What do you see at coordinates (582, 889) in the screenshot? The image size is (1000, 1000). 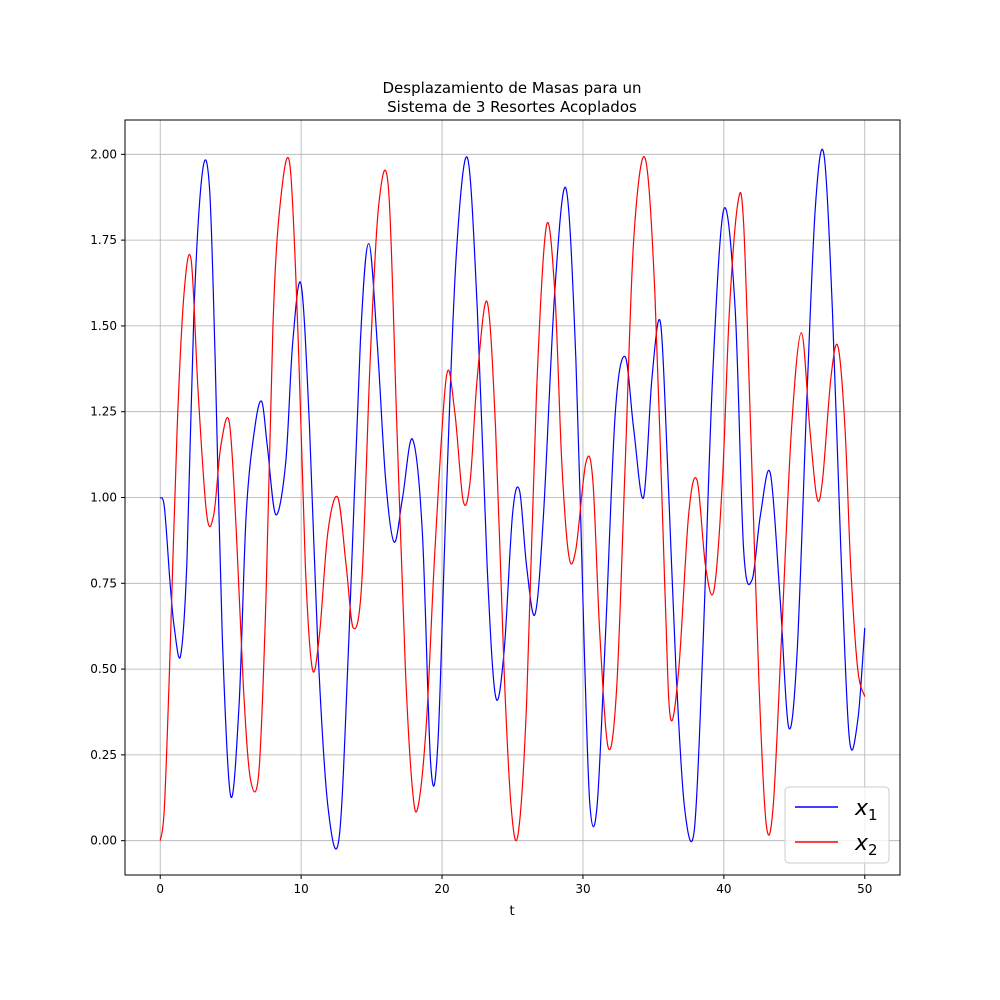 I see `x-tick-label: 30` at bounding box center [582, 889].